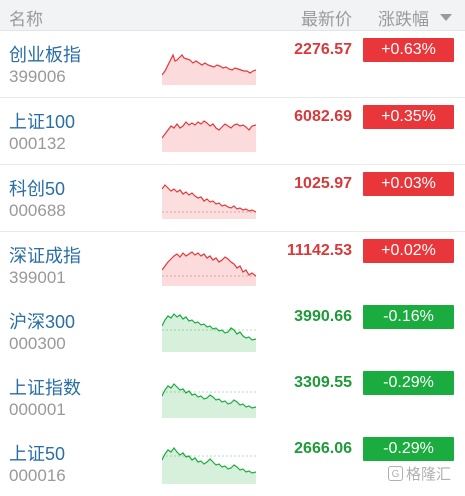 This screenshot has height=496, width=465. Describe the element at coordinates (326, 19) in the screenshot. I see `column-header-price: 最新价` at that location.